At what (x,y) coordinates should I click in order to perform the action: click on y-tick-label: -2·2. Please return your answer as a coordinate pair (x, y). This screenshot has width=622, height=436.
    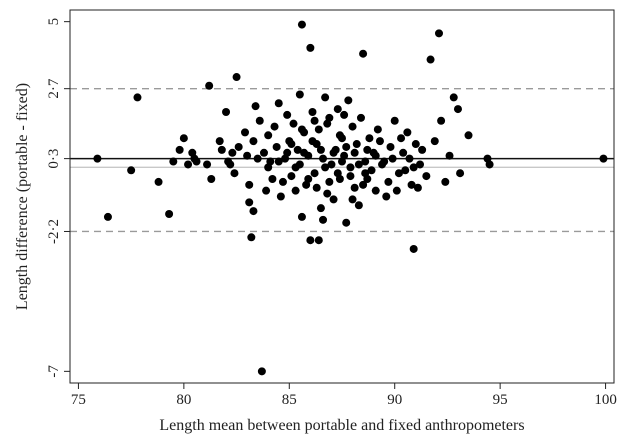
    Looking at the image, I should click on (54, 231).